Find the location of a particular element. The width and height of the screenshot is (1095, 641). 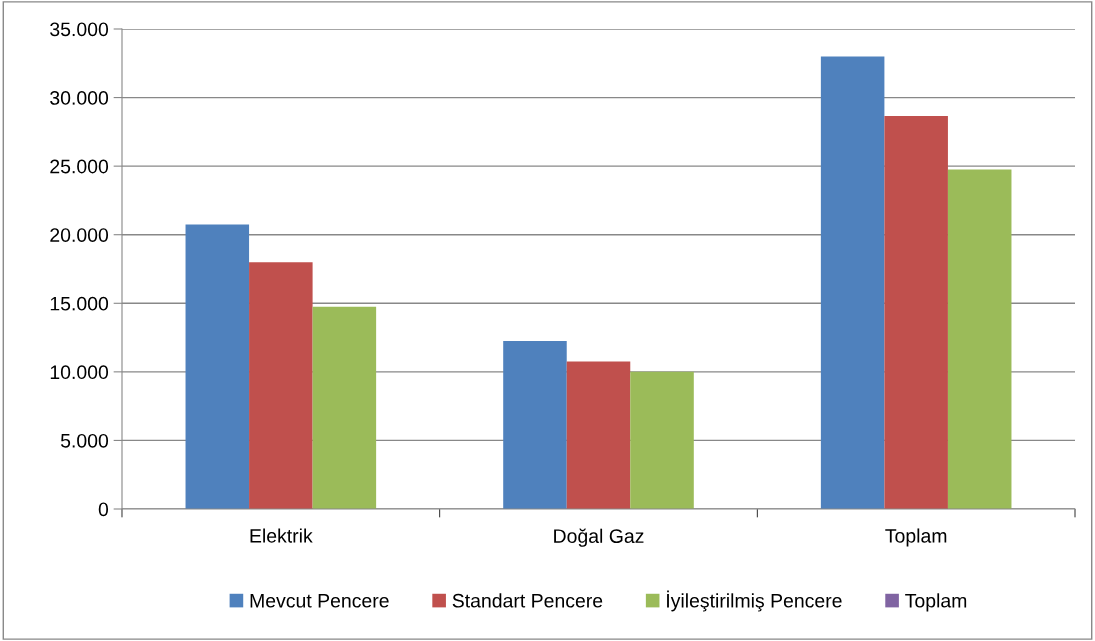

y-tick-label: 25.000 is located at coordinates (79, 166).